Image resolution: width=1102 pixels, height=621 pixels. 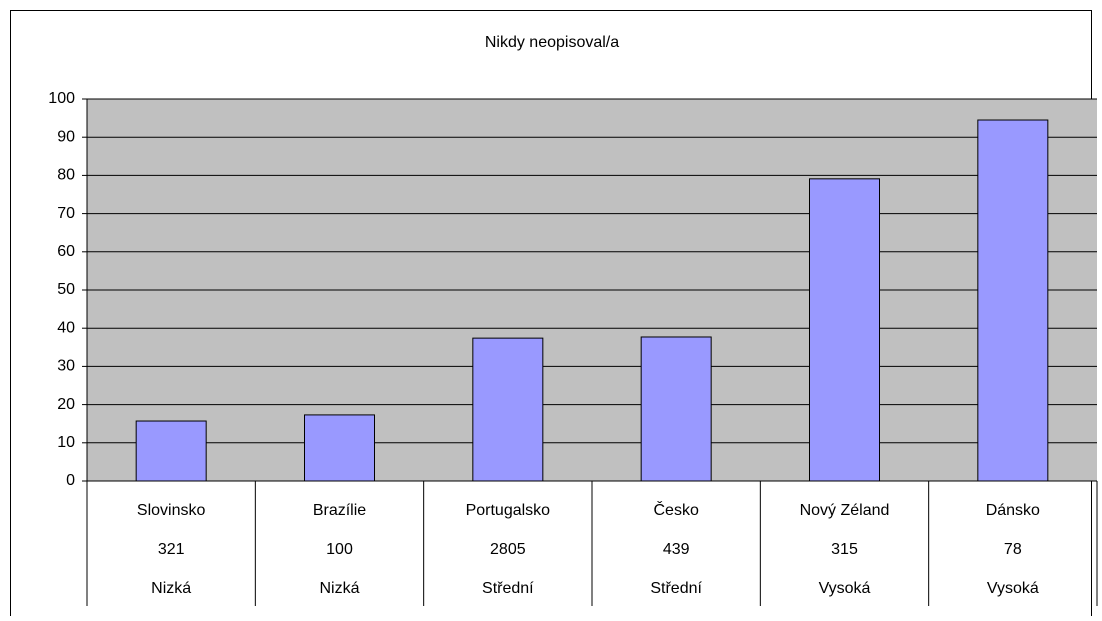 I want to click on y-tick-label: 60, so click(x=66, y=251).